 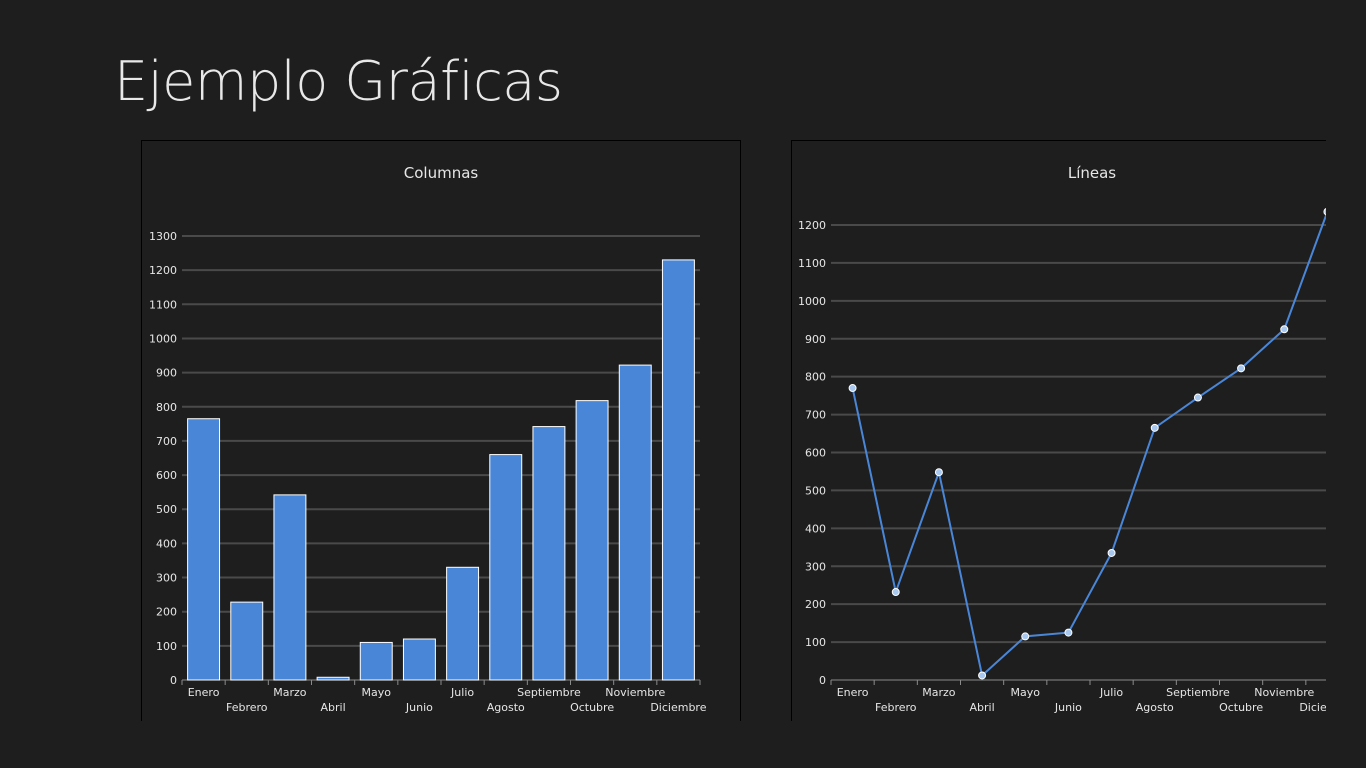 I want to click on line-chart-y-tick-label: 300, so click(x=815, y=566).